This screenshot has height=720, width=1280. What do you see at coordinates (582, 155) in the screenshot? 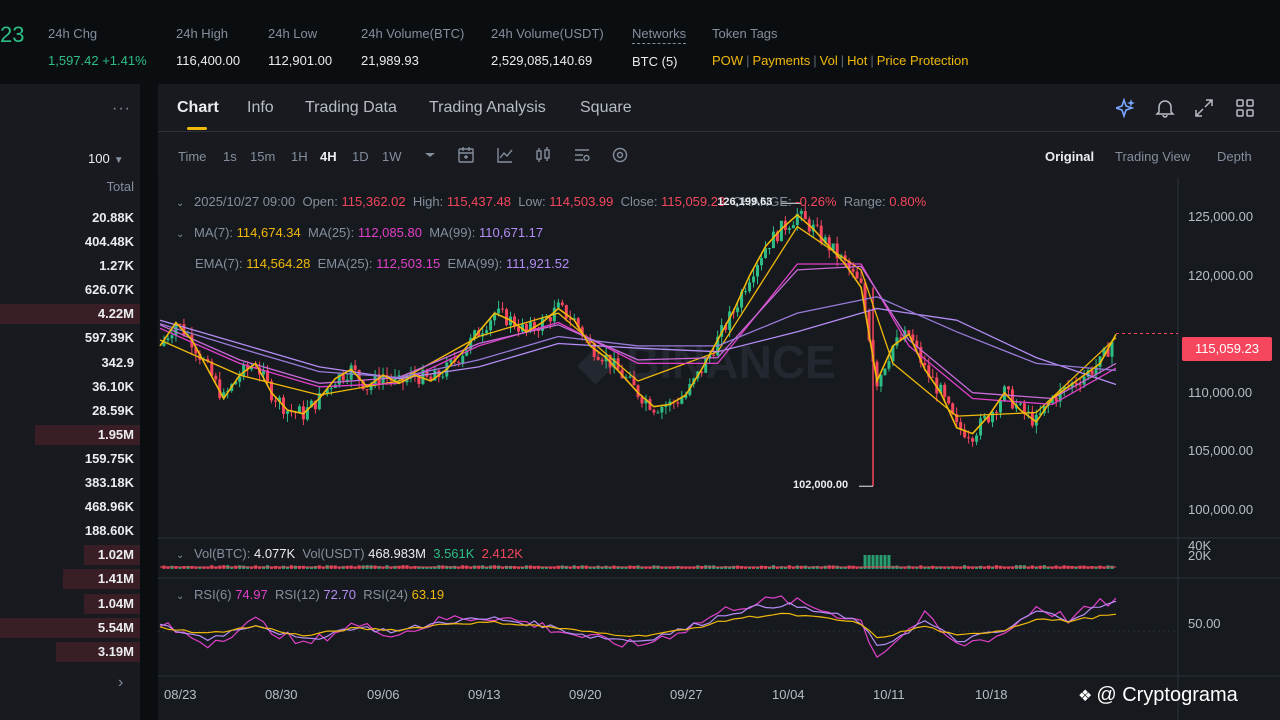
I see `template-icon` at bounding box center [582, 155].